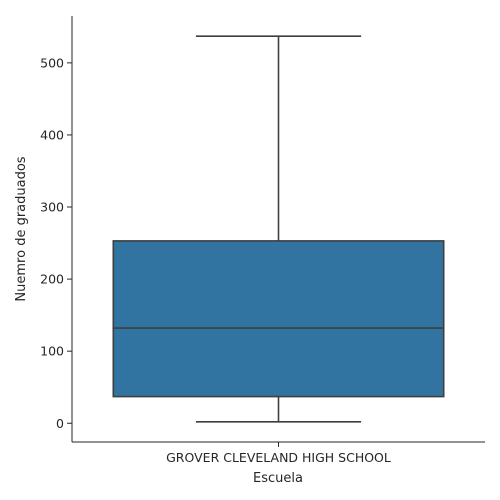 The image size is (500, 500). What do you see at coordinates (60, 423) in the screenshot?
I see `y-tick-label: 0` at bounding box center [60, 423].